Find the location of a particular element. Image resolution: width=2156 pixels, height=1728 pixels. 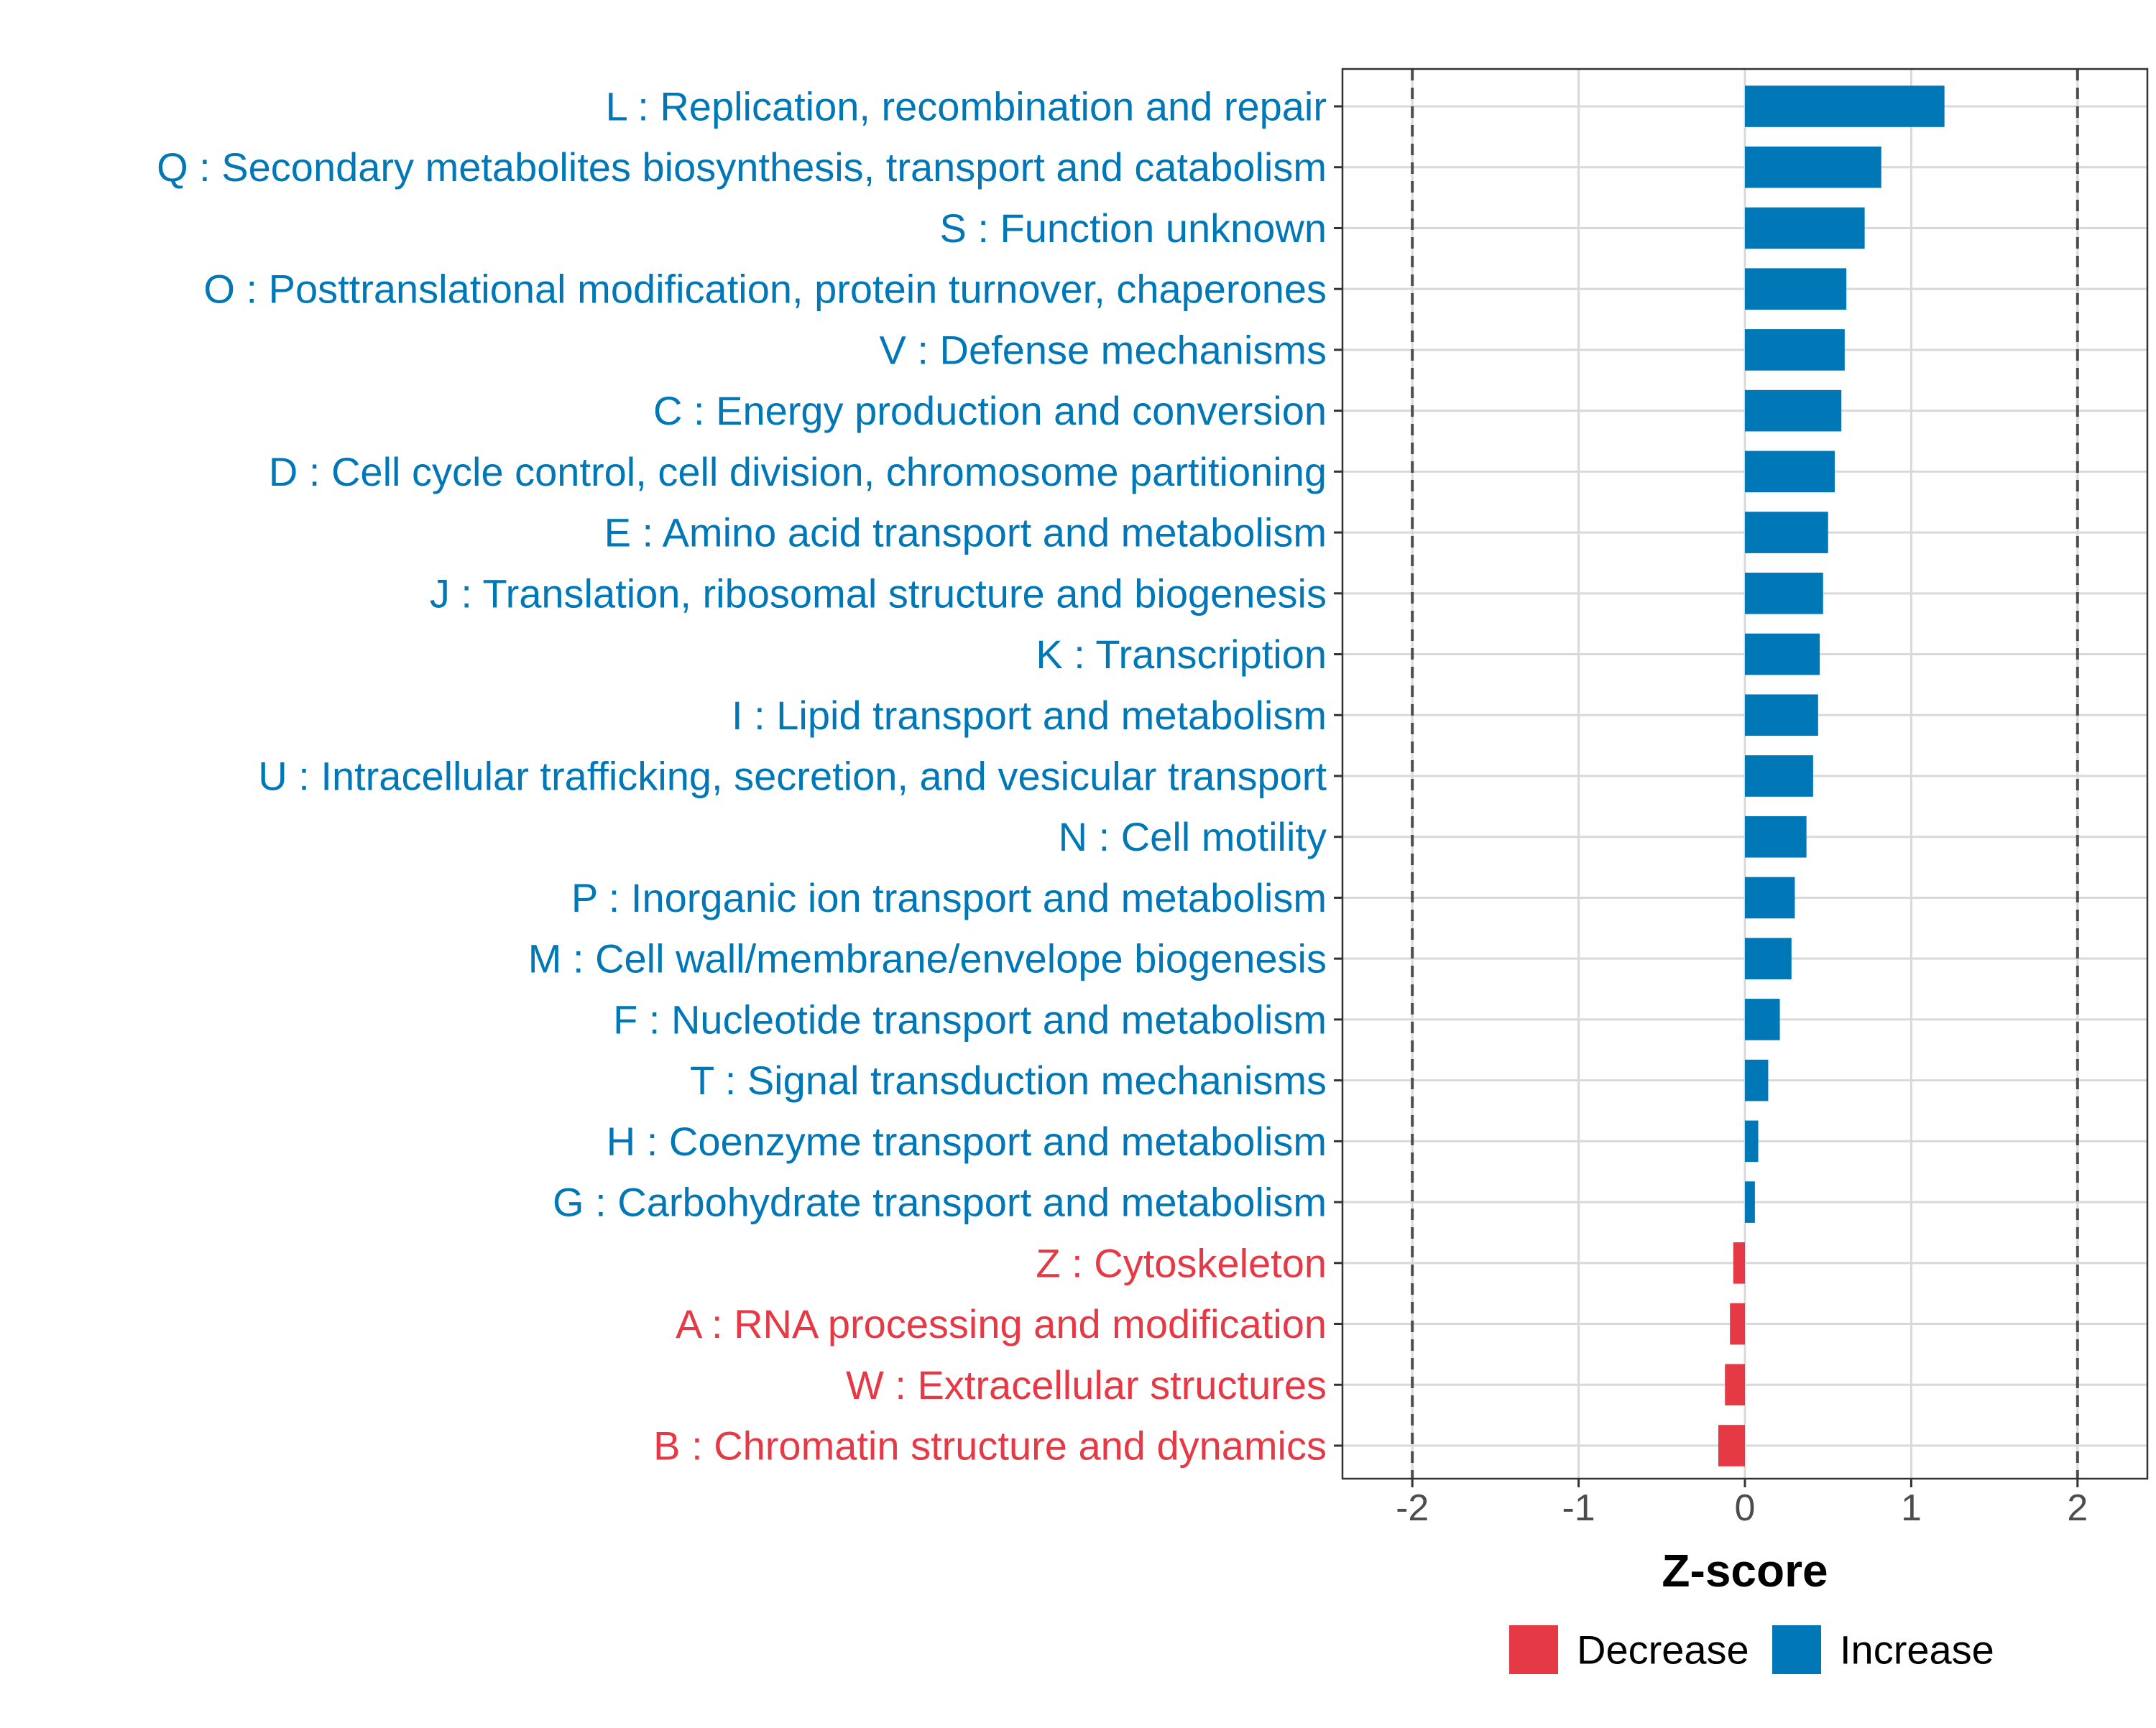

x-tick-label: 2 is located at coordinates (2077, 1508).